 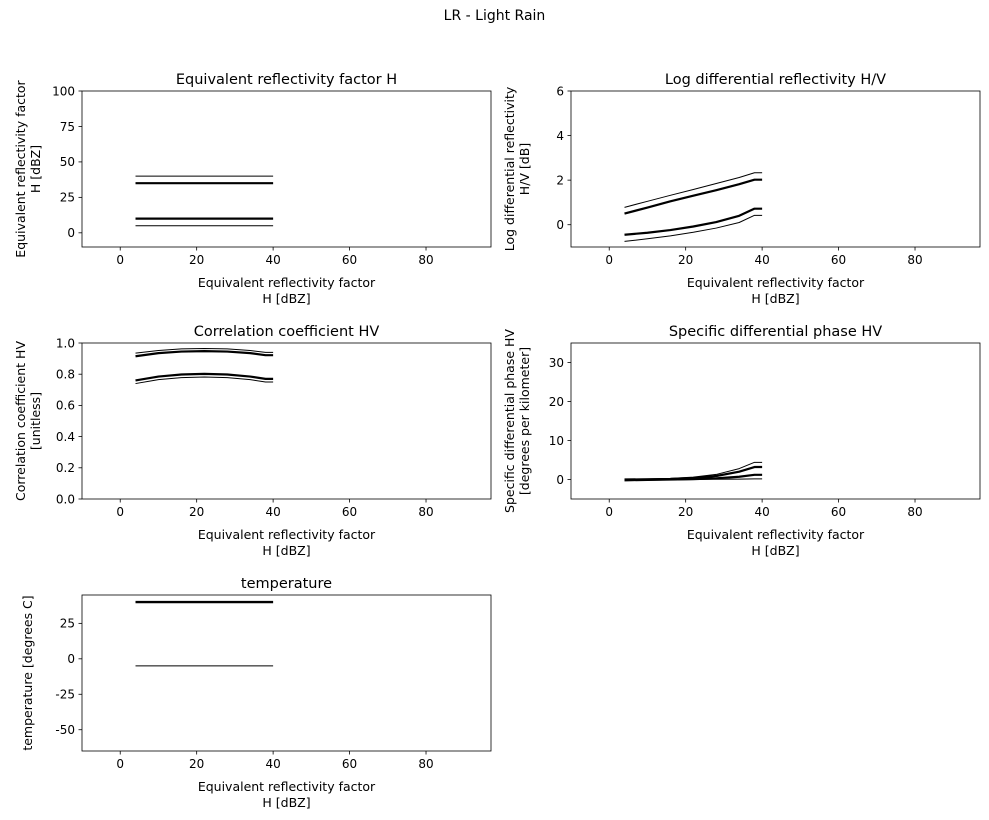 I want to click on y-axis-label: Specific differential phase HV, so click(x=509, y=421).